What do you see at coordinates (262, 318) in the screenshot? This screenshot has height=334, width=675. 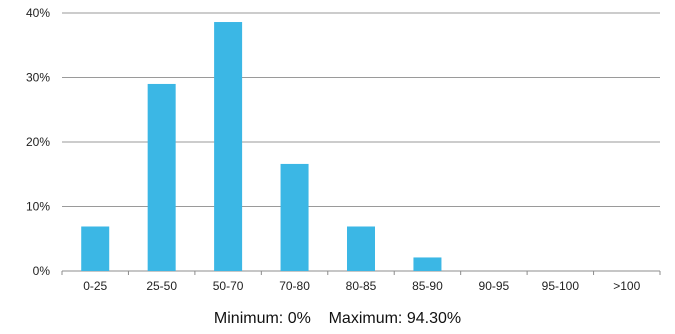 I see `minimum-label: Minimum: 0%` at bounding box center [262, 318].